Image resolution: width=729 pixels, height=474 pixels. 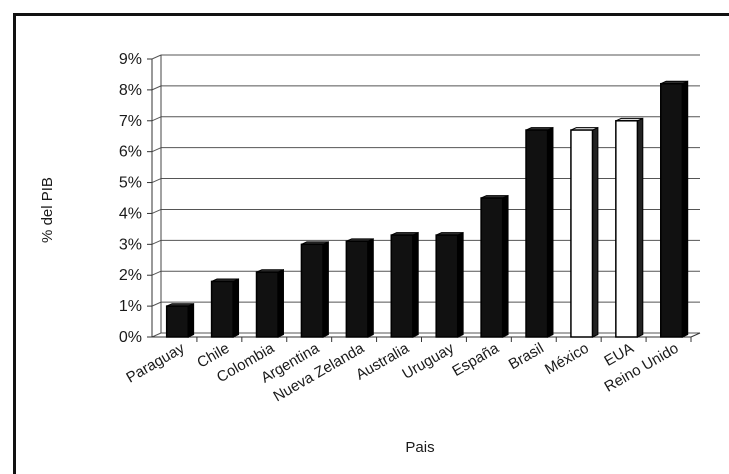 I want to click on y-tick-label: 9%, so click(x=130, y=59).